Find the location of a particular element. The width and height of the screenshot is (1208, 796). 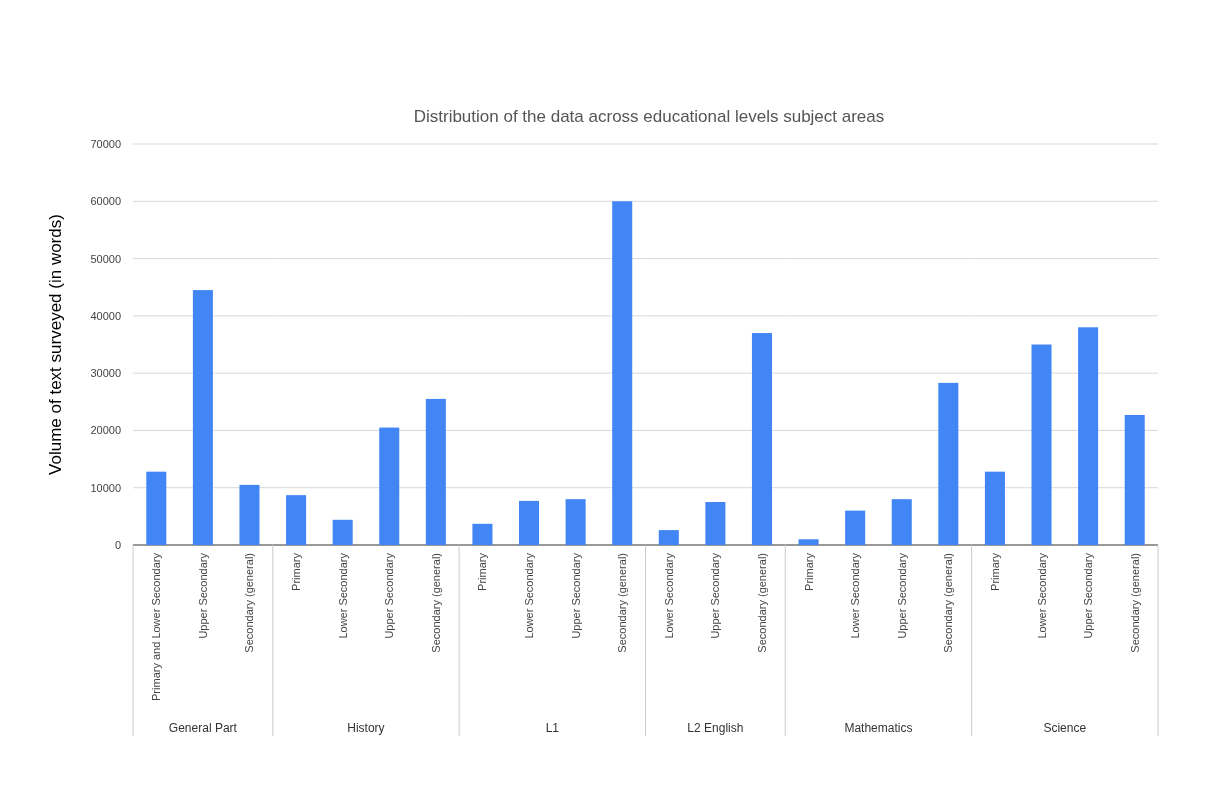

x-axis-title: L1 is located at coordinates (552, 728).